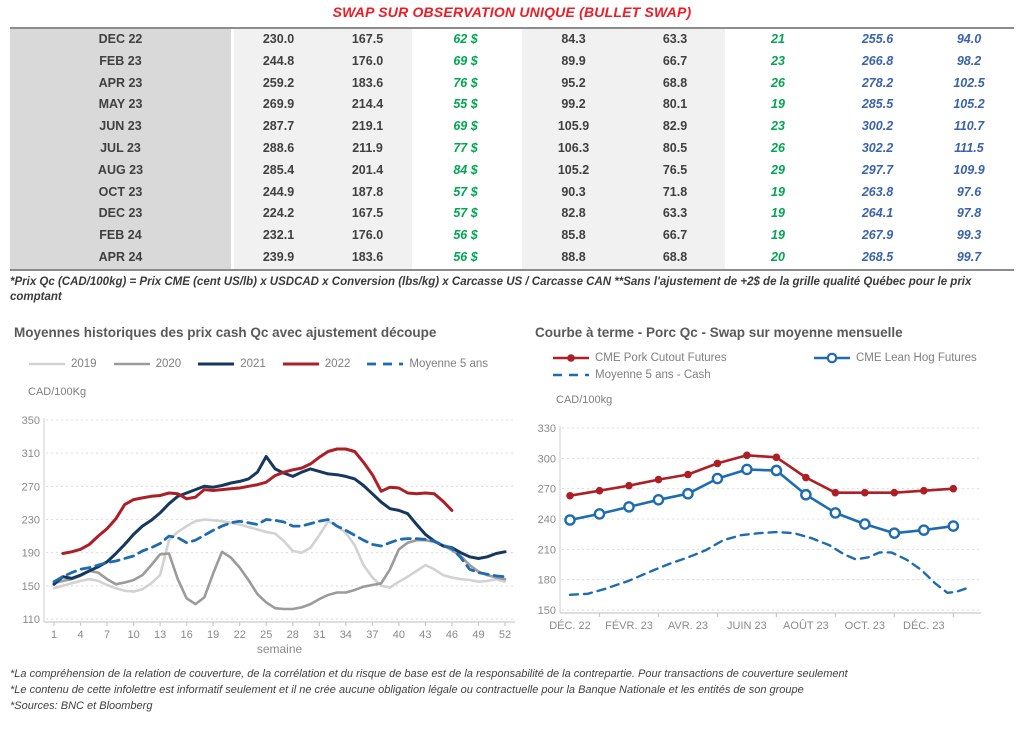  What do you see at coordinates (31, 554) in the screenshot?
I see `svg-text: 190` at bounding box center [31, 554].